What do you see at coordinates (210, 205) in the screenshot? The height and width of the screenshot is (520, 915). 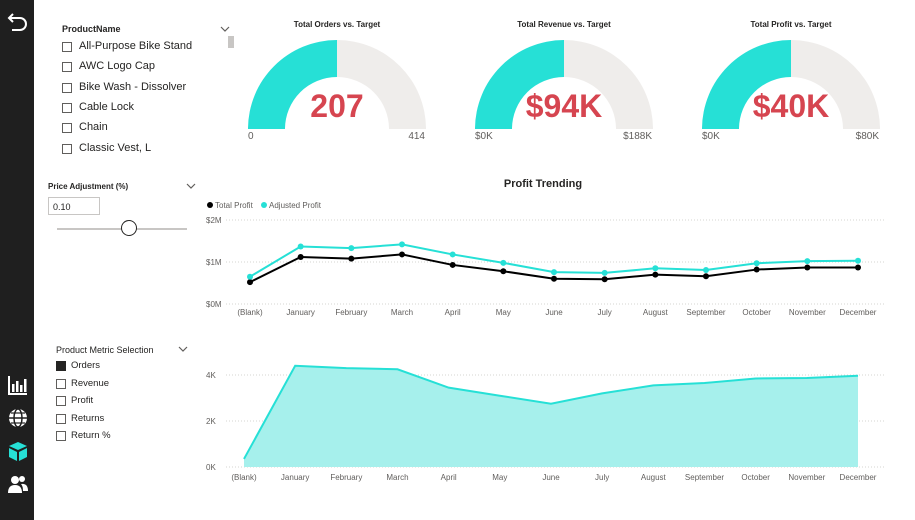 I see `legend-marker-total-profit` at bounding box center [210, 205].